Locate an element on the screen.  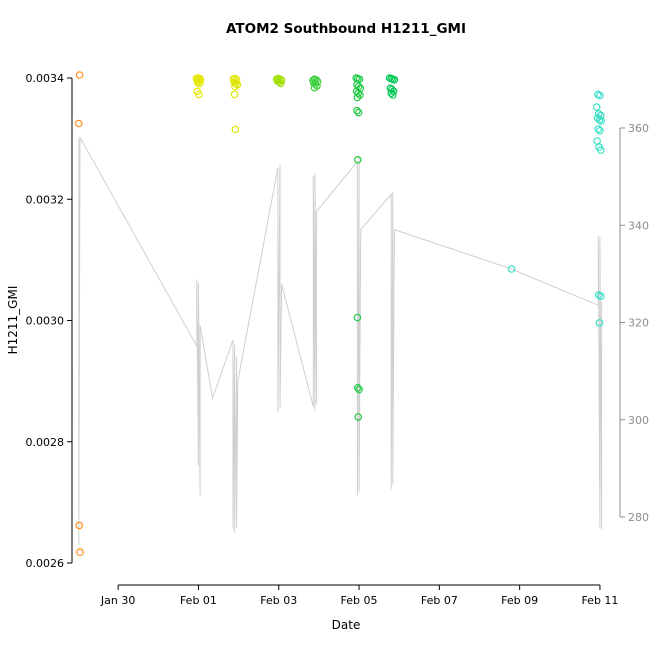
right-tick-label: 280 is located at coordinates (638, 517).